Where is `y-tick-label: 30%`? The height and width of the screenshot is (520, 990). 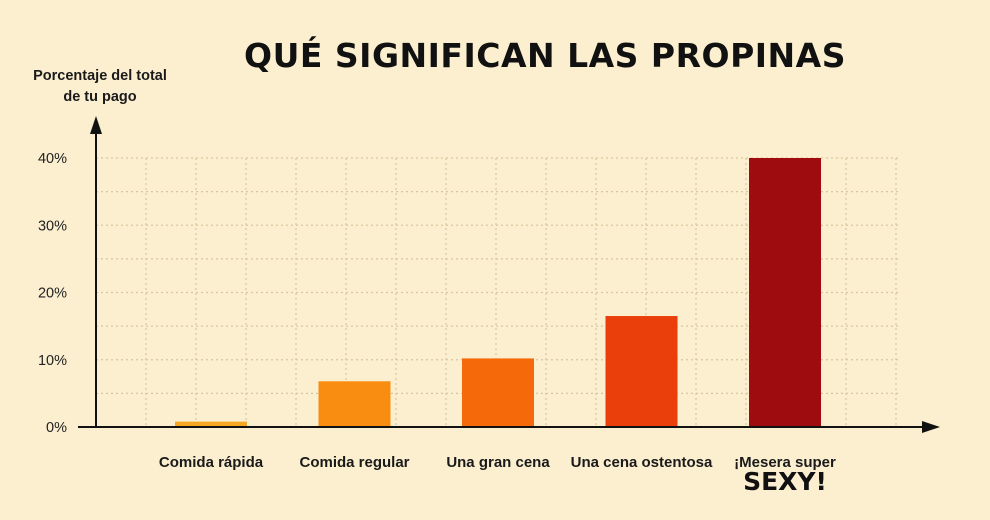
y-tick-label: 30% is located at coordinates (52, 226).